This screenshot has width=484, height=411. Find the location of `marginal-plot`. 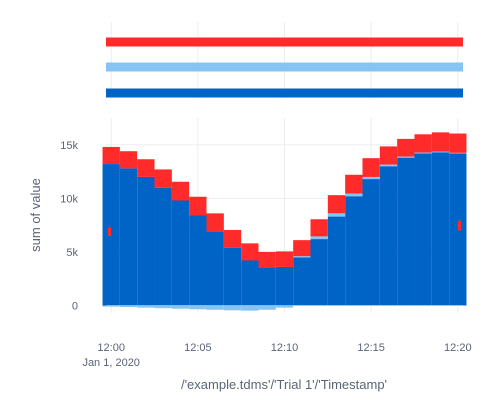

marginal-plot is located at coordinates (284, 60).